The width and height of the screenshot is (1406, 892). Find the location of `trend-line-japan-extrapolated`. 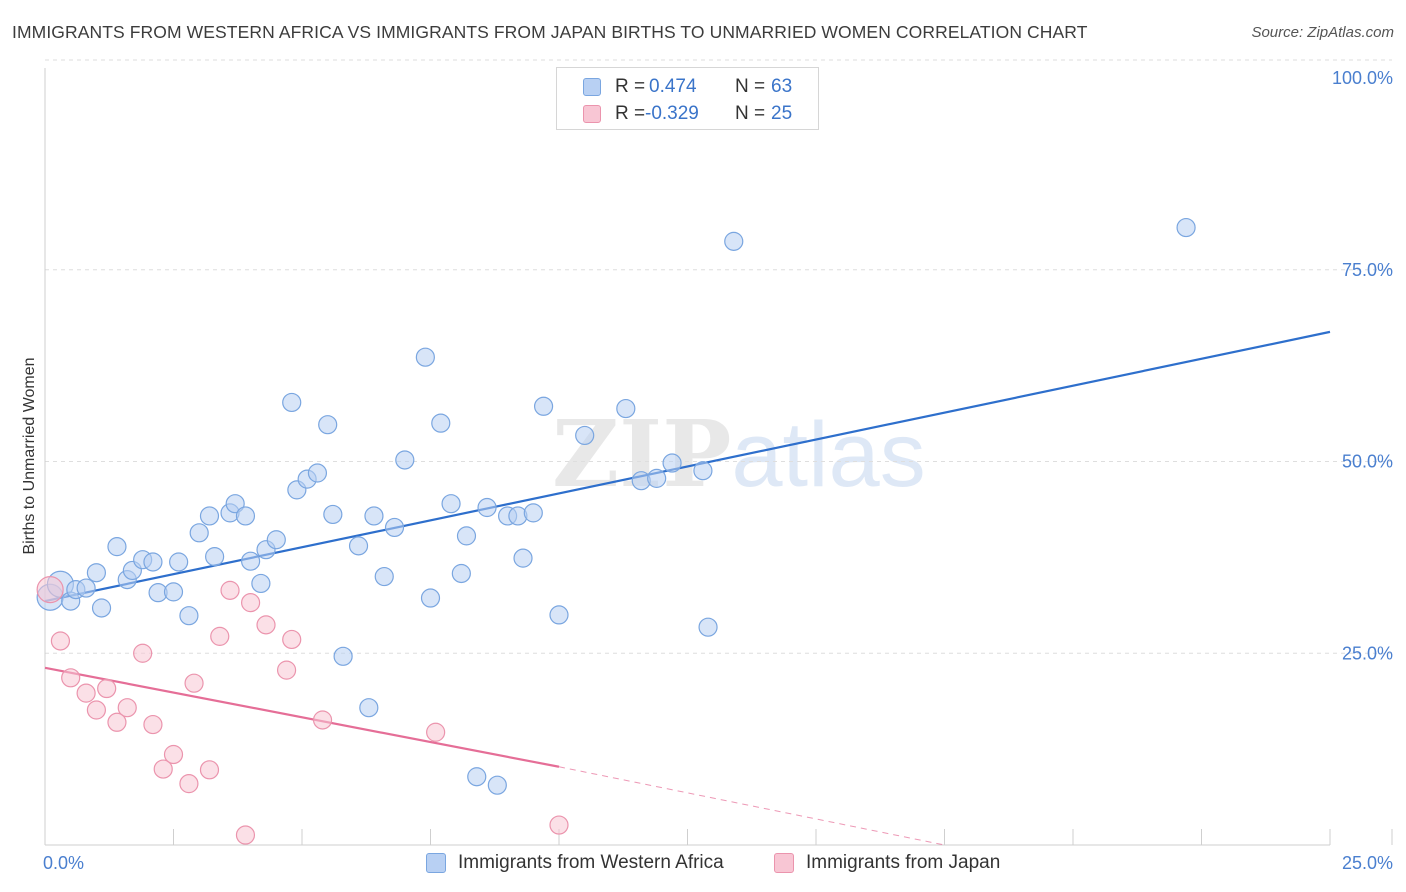

trend-line-japan-extrapolated is located at coordinates (751, 806).